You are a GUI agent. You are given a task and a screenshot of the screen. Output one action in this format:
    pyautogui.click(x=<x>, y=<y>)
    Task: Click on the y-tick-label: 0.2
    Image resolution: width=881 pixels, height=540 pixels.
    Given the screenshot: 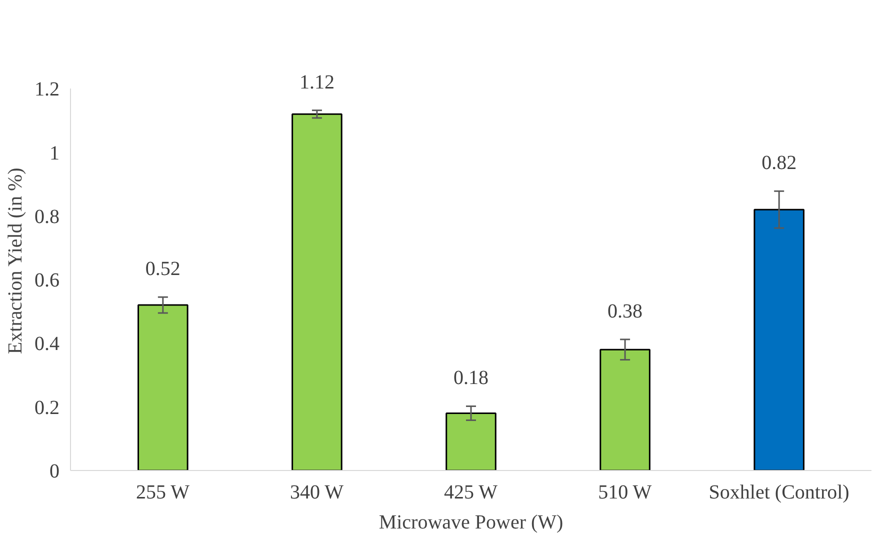 What is the action you would take?
    pyautogui.click(x=47, y=407)
    